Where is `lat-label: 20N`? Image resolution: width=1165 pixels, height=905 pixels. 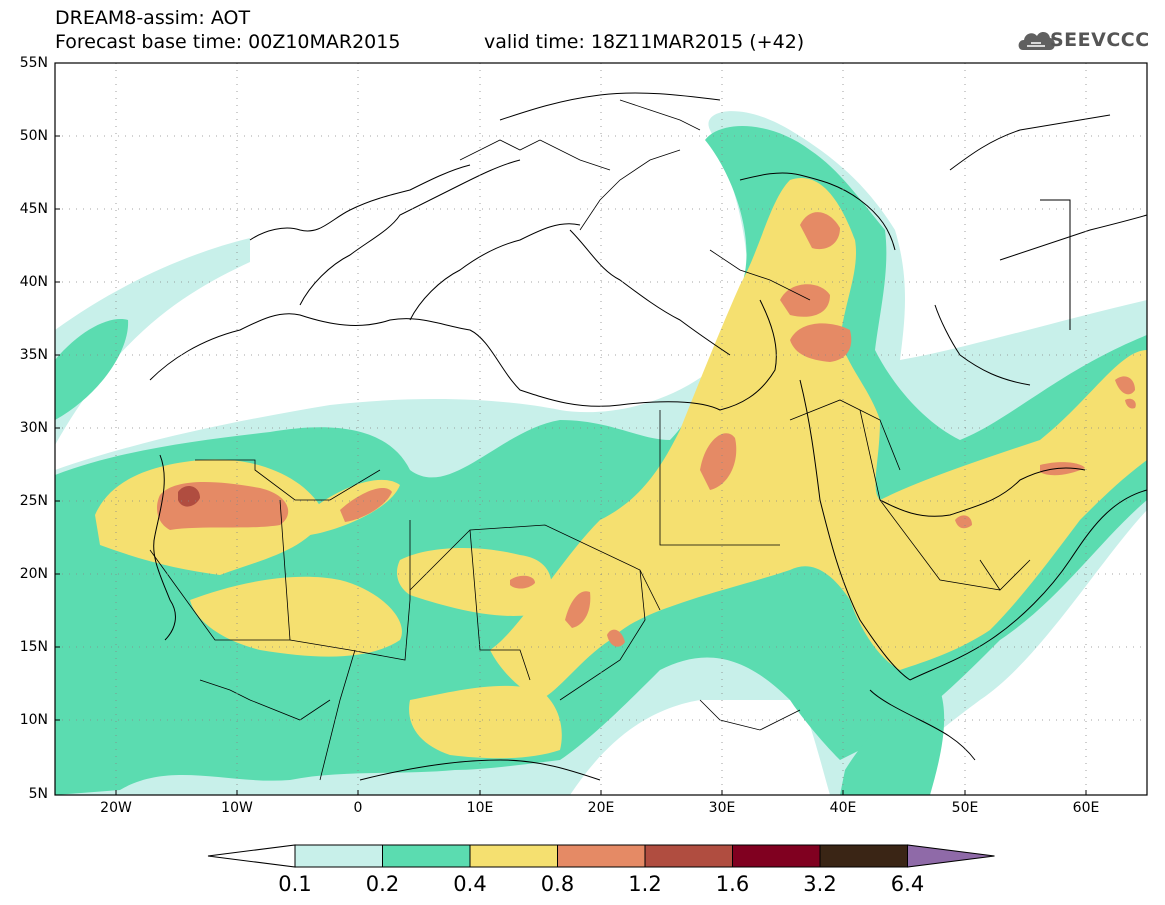 lat-label: 20N is located at coordinates (33, 574).